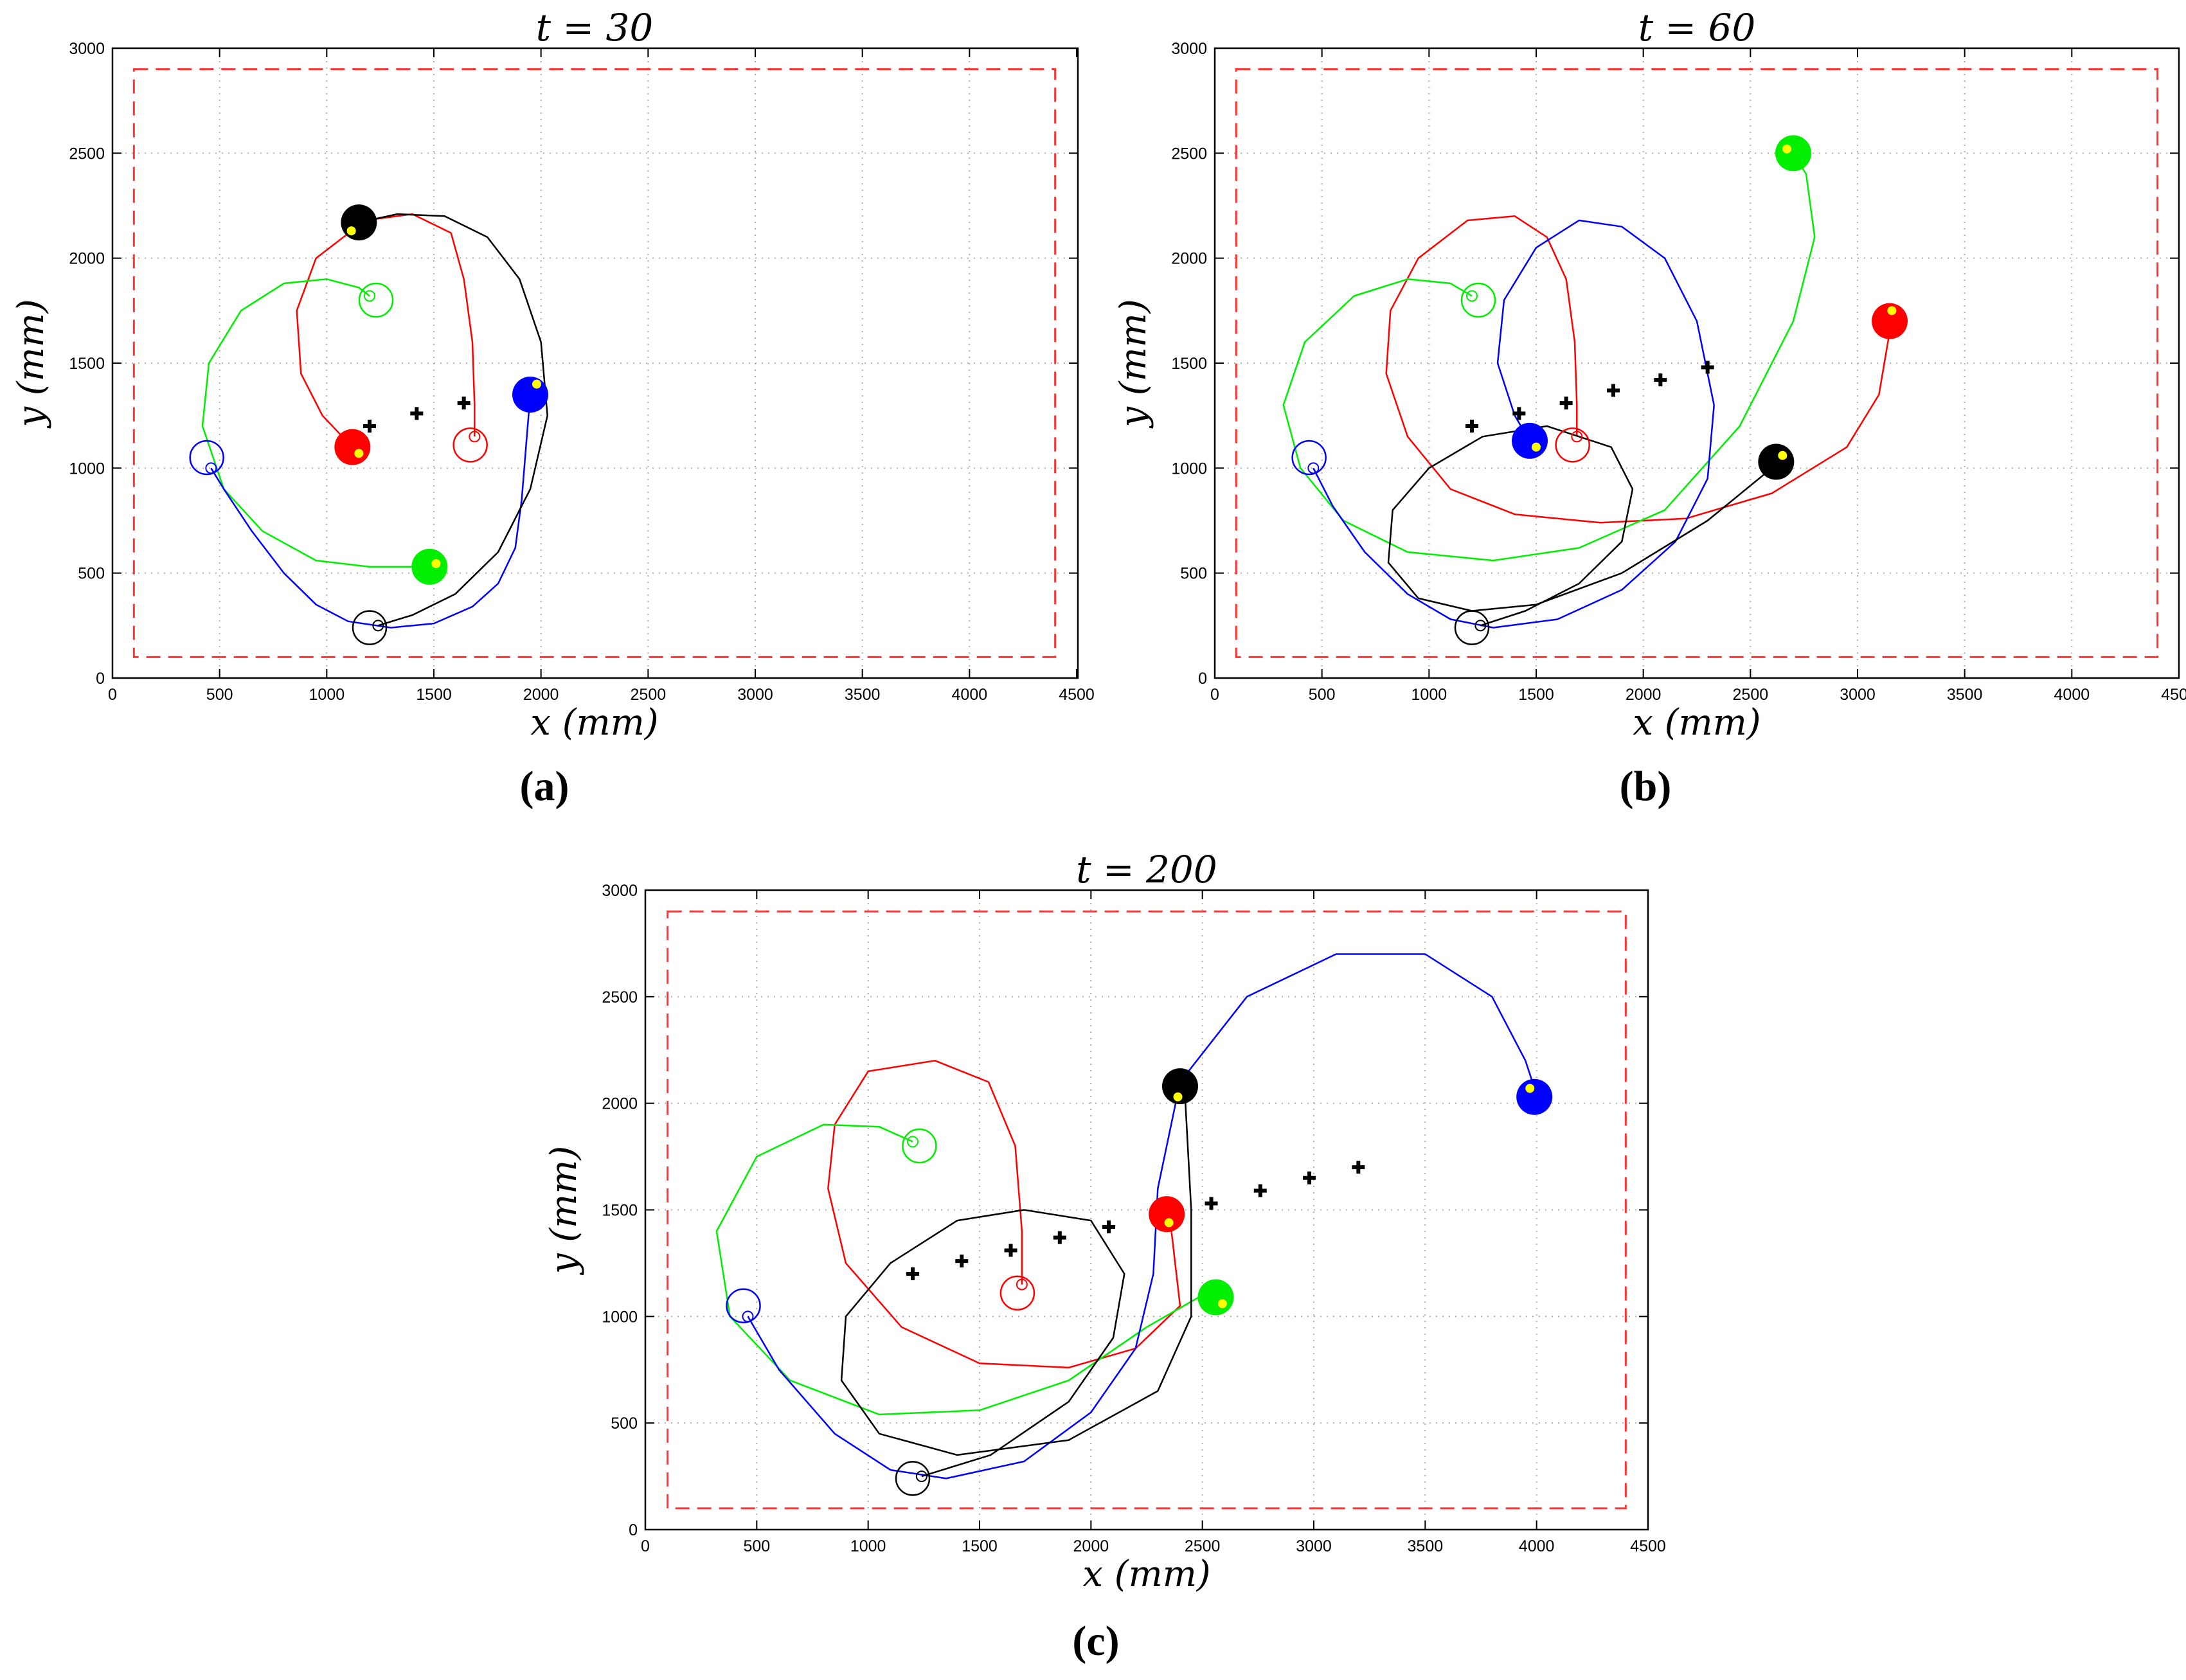  What do you see at coordinates (1697, 27) in the screenshot?
I see `chart-title: t = 60` at bounding box center [1697, 27].